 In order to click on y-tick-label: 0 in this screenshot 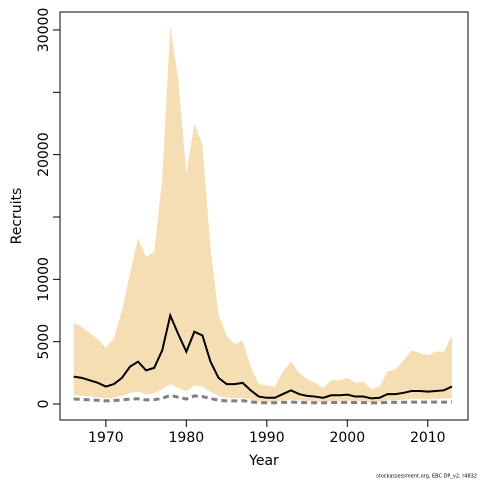, I will do `click(44, 404)`.